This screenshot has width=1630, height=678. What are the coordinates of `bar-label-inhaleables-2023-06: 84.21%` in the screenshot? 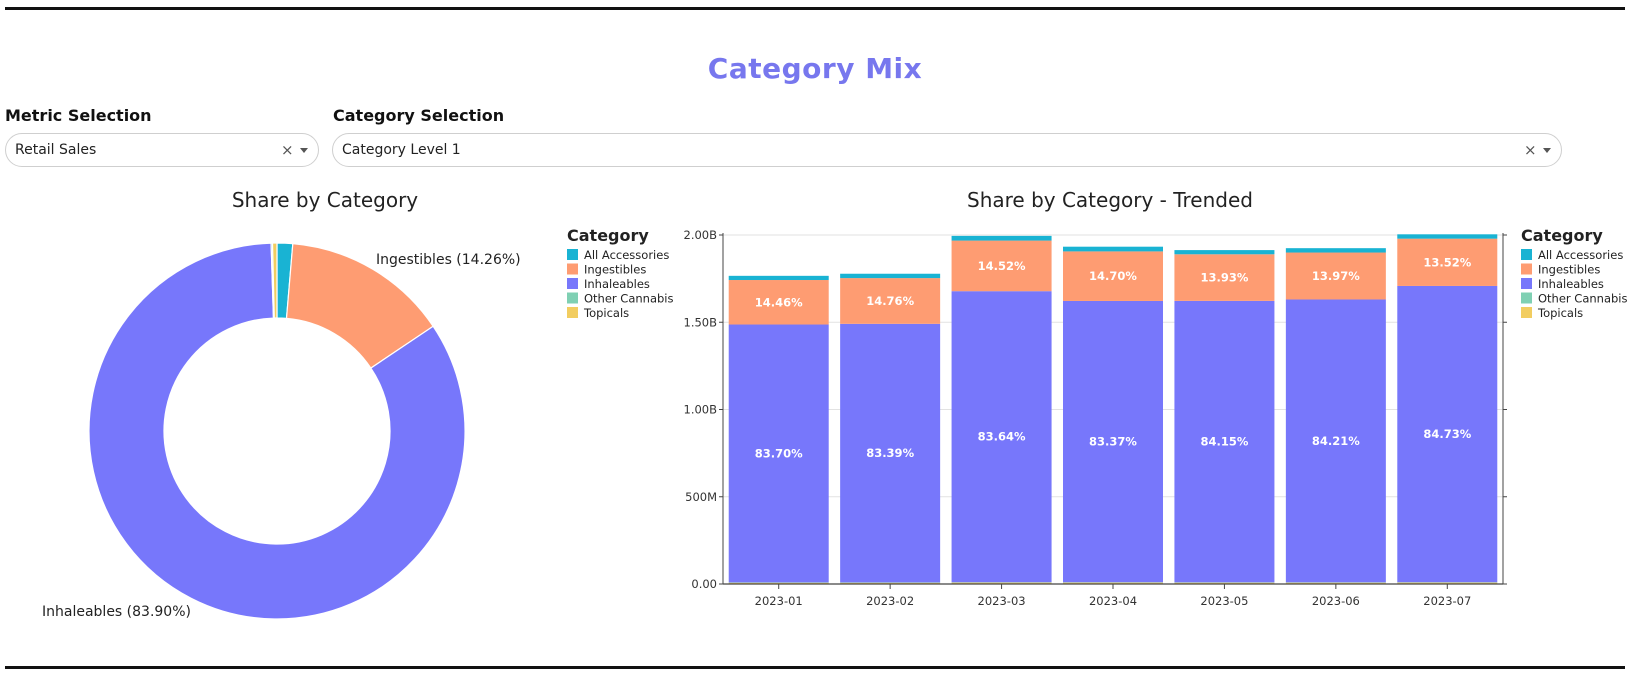 It's located at (1336, 441).